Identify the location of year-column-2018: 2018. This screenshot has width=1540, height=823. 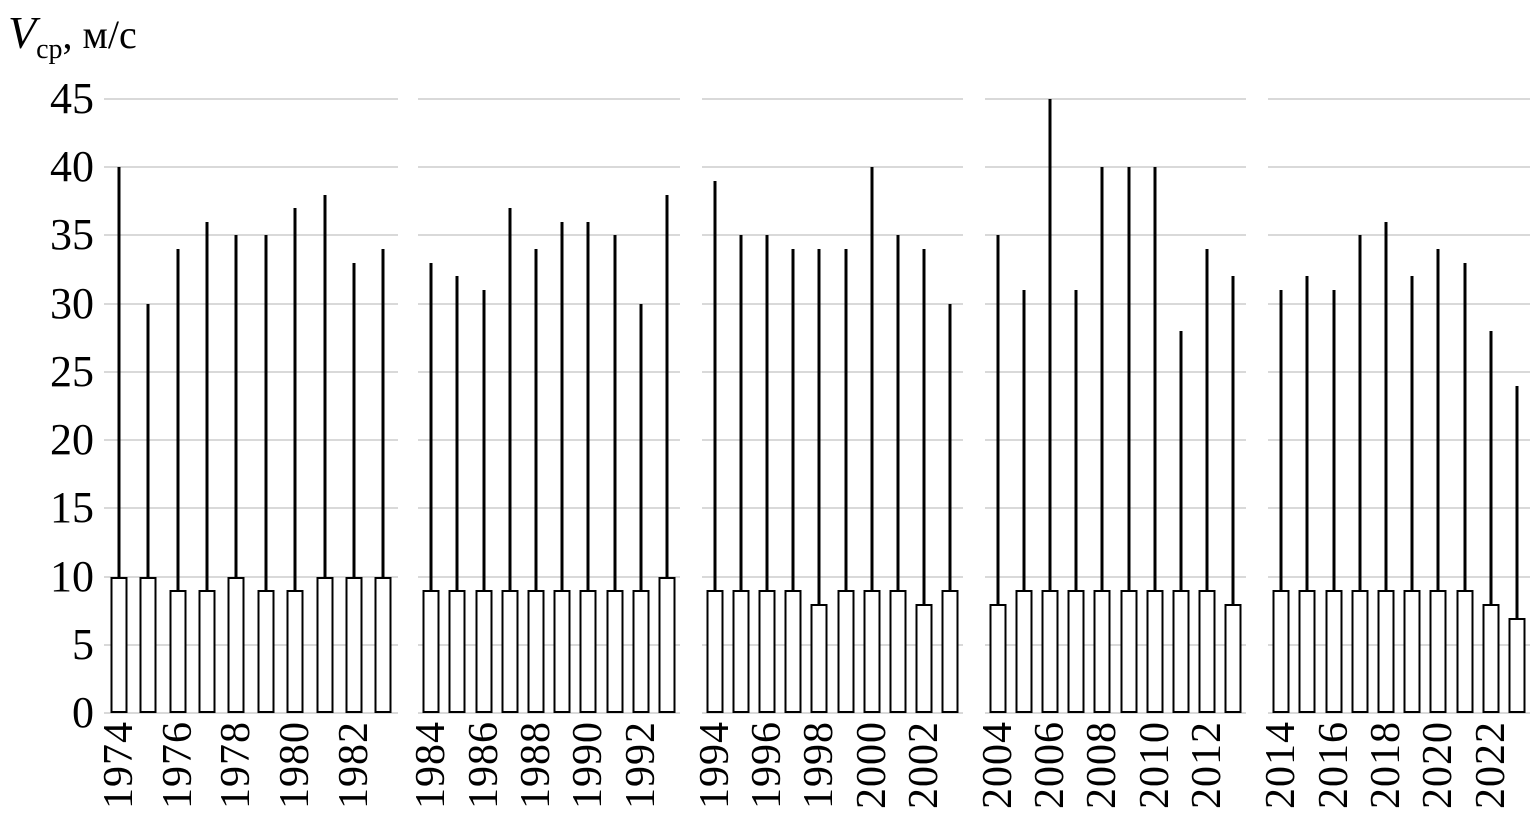
(1386, 454).